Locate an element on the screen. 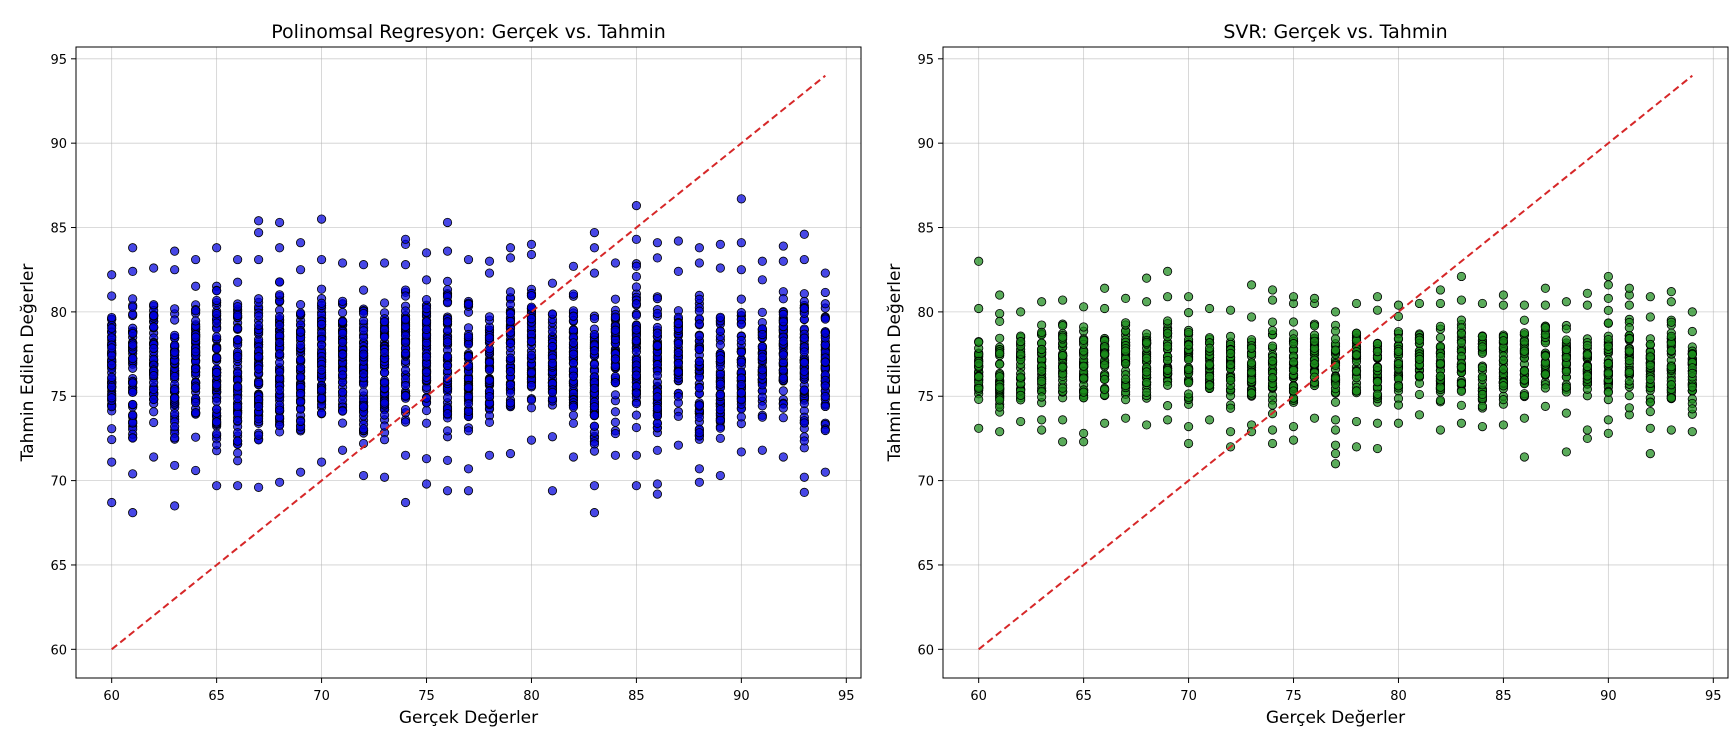 This screenshot has height=749, width=1735. y-tick-label: 75 is located at coordinates (925, 397).